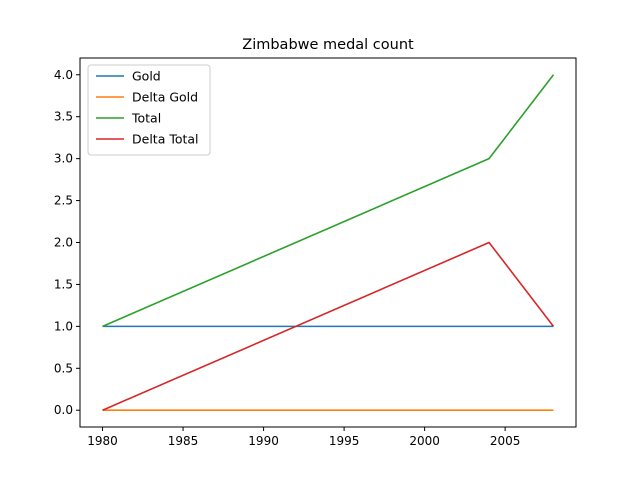  What do you see at coordinates (63, 368) in the screenshot?
I see `y-tick-label: 0.5` at bounding box center [63, 368].